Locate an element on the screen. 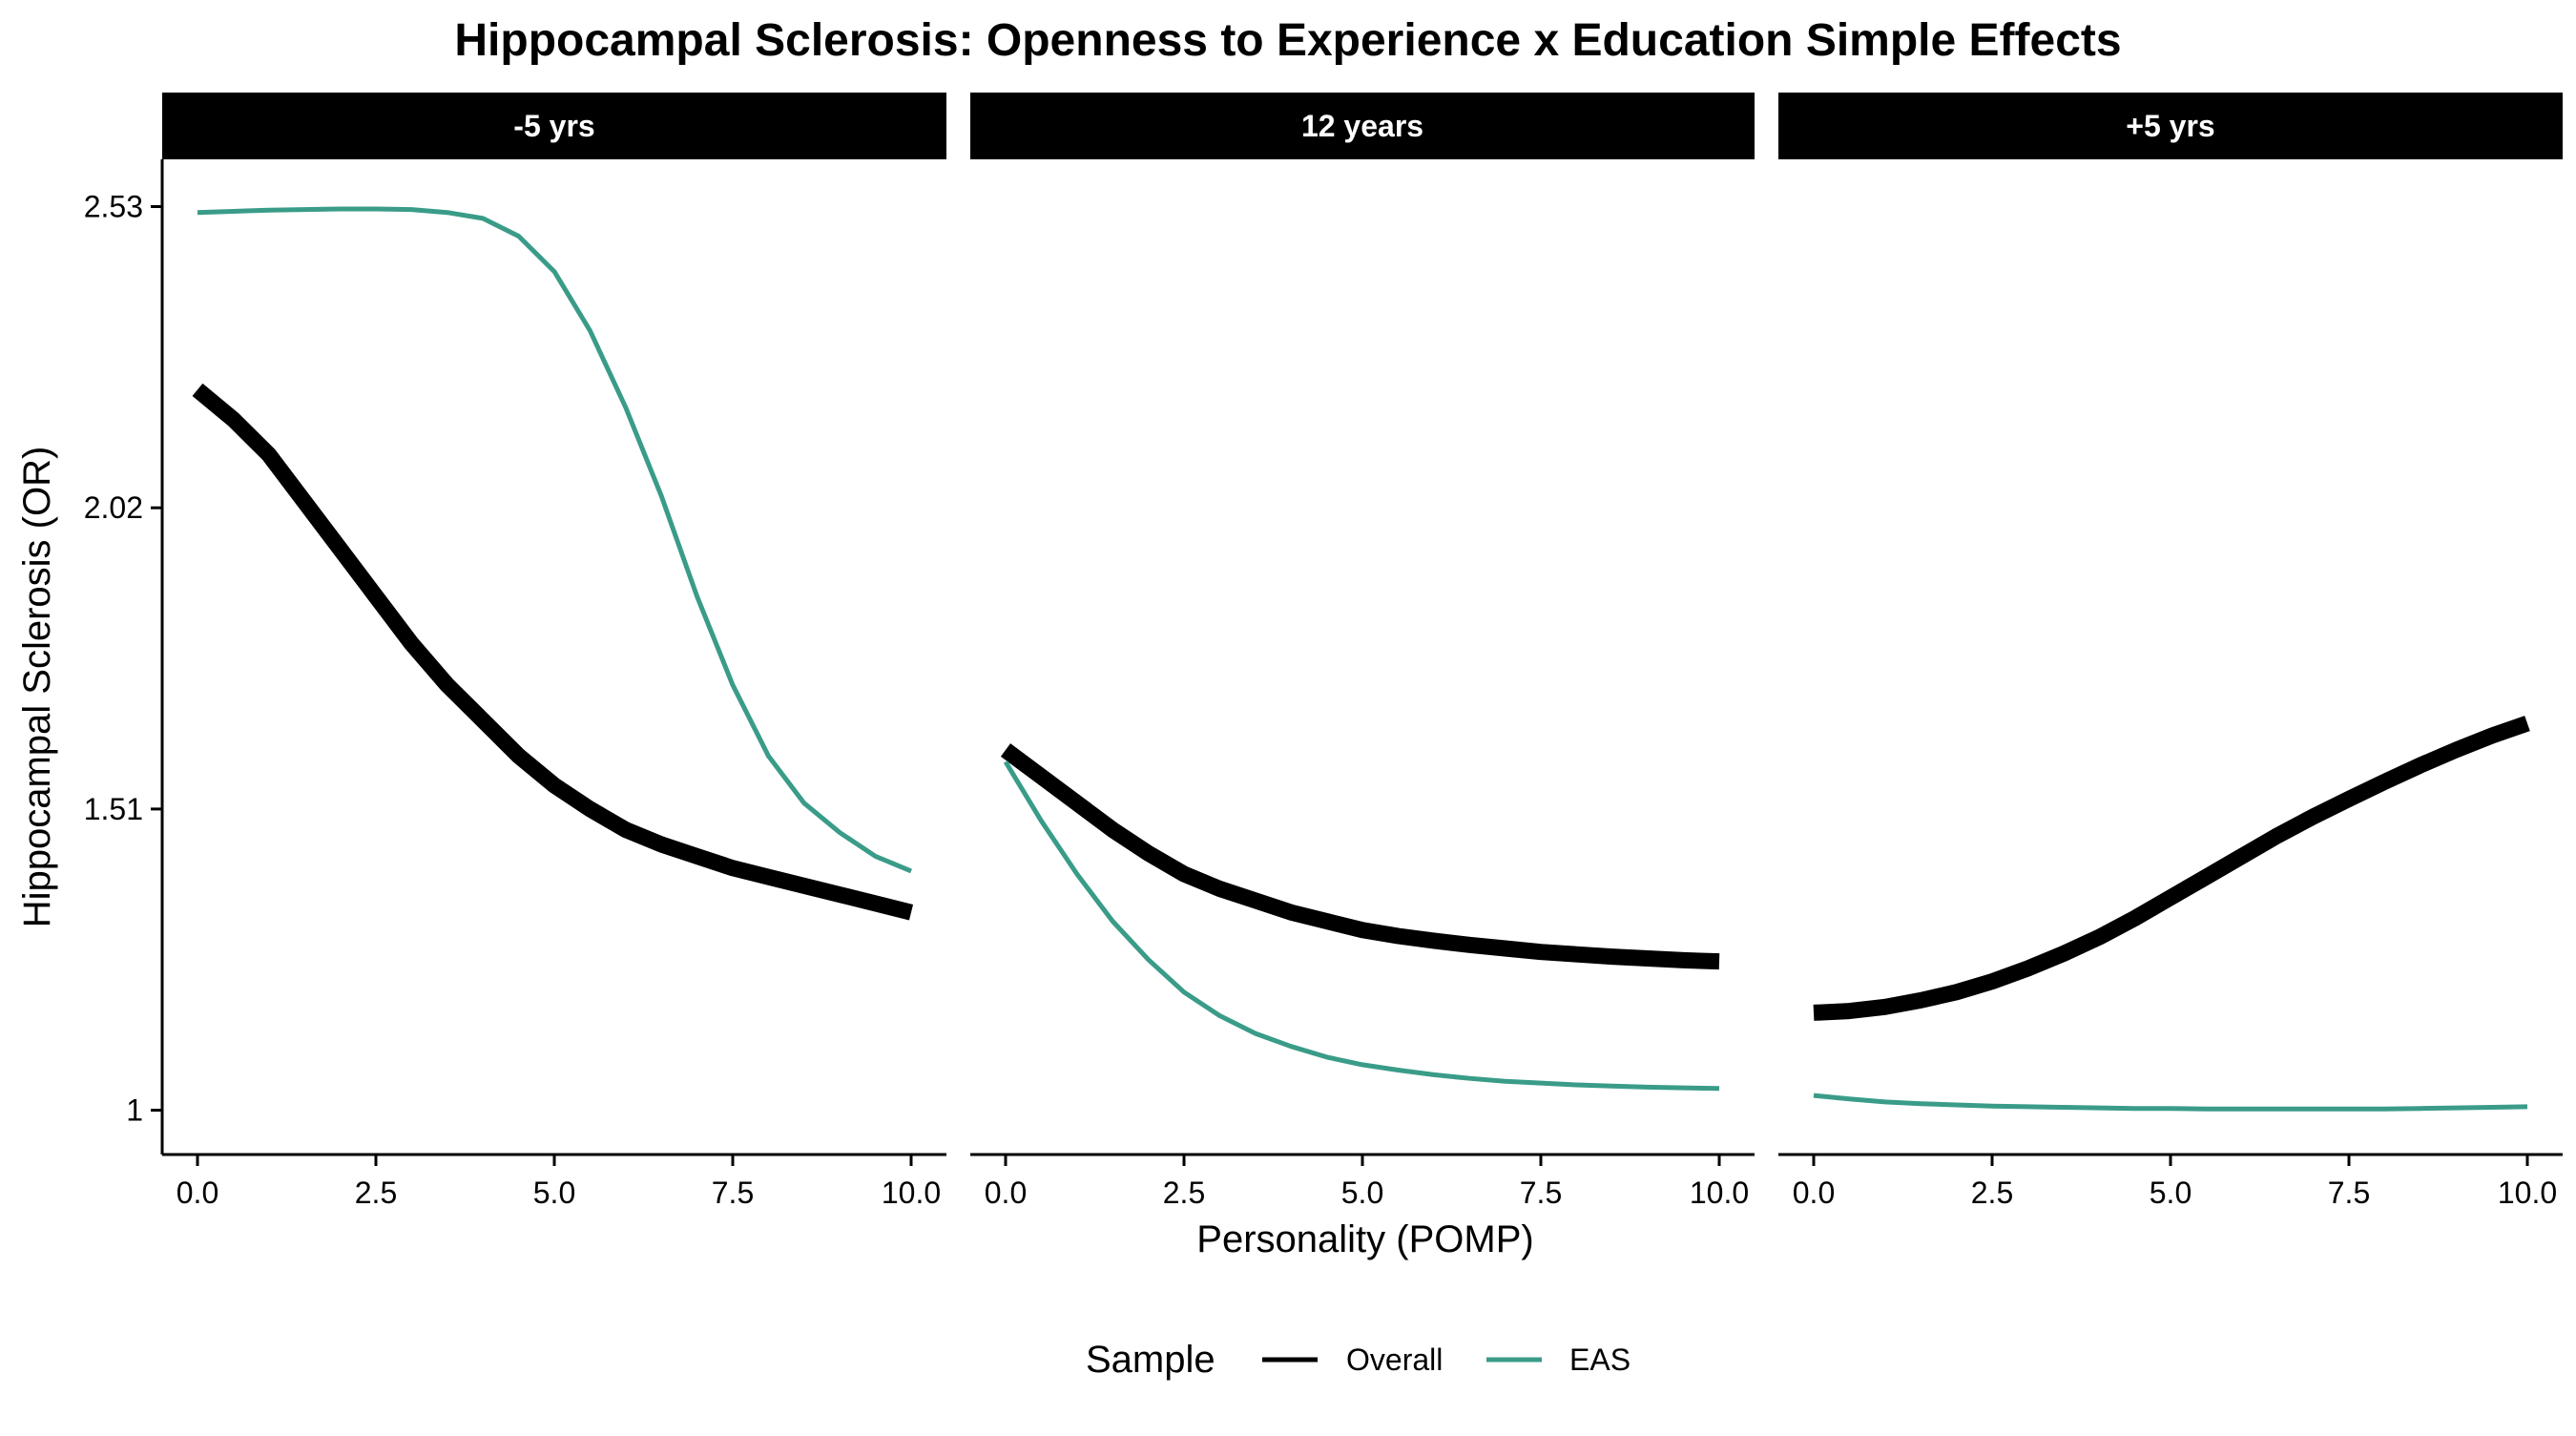 The image size is (2576, 1436). facet-strip-label-2: 12 years is located at coordinates (1362, 126).